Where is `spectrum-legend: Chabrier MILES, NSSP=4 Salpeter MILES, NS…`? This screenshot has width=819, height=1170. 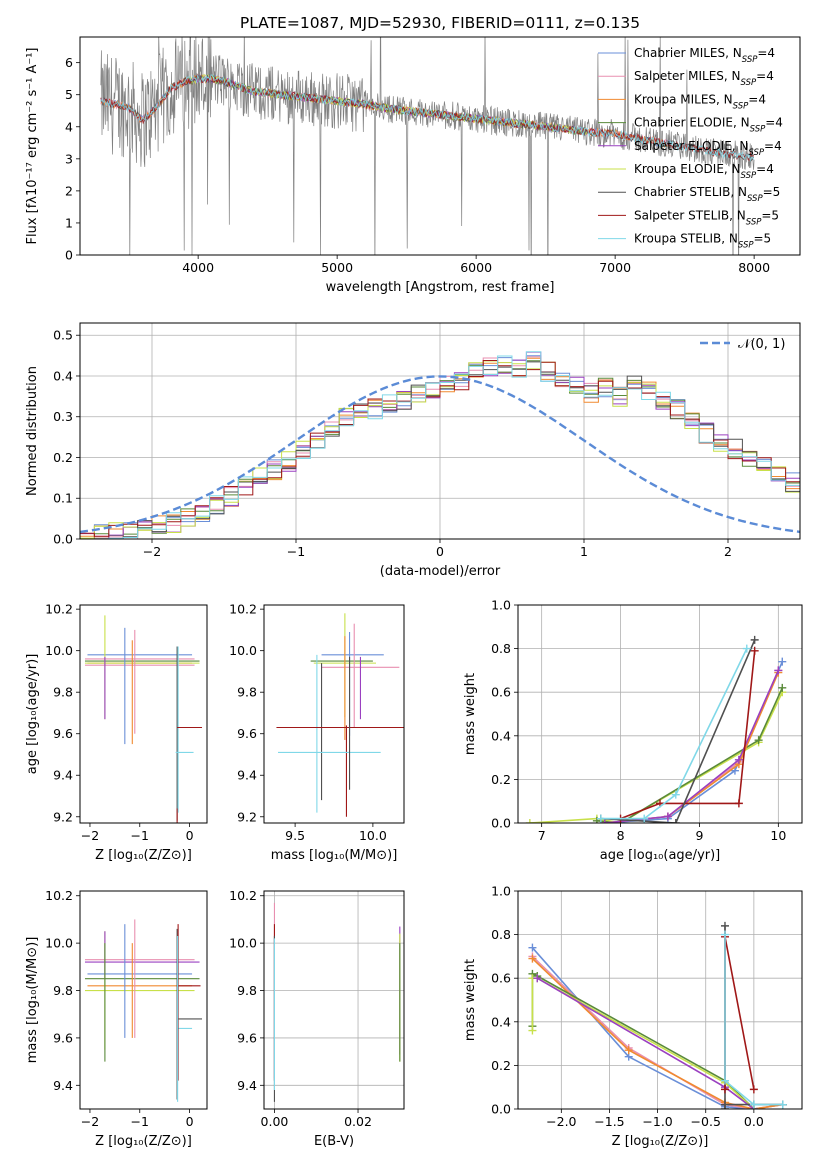 spectrum-legend: Chabrier MILES, NSSP=4 Salpeter MILES, NS… is located at coordinates (690, 148).